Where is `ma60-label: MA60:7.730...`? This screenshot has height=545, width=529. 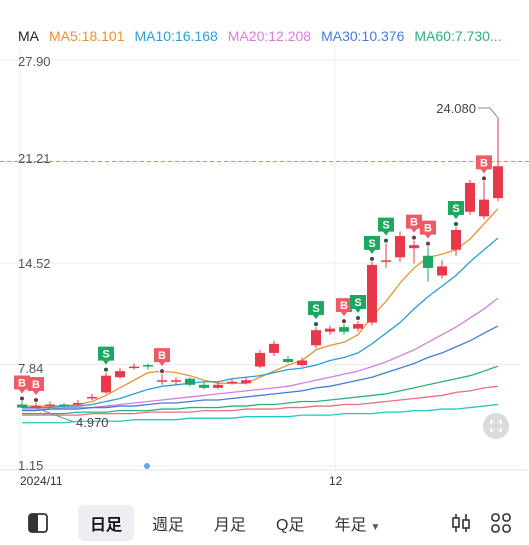 ma60-label: MA60:7.730... is located at coordinates (458, 36).